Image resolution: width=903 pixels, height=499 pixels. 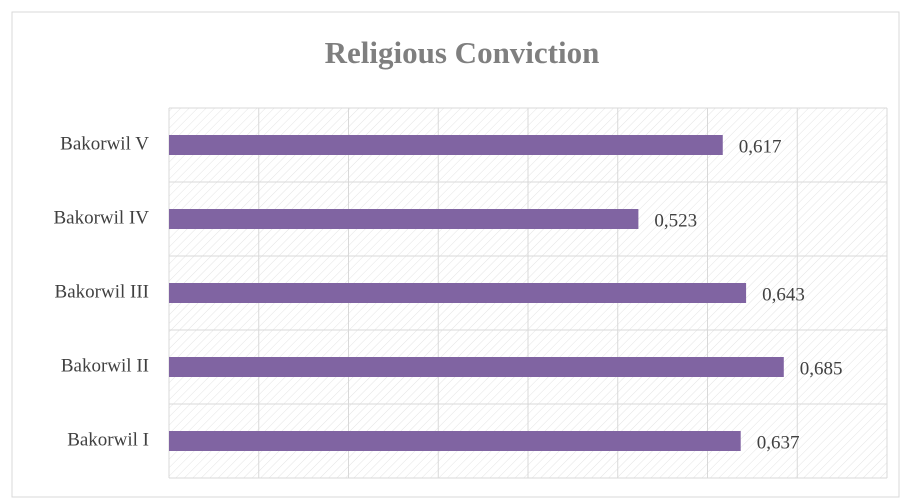 What do you see at coordinates (102, 291) in the screenshot?
I see `y-tick-label: Bakorwil III` at bounding box center [102, 291].